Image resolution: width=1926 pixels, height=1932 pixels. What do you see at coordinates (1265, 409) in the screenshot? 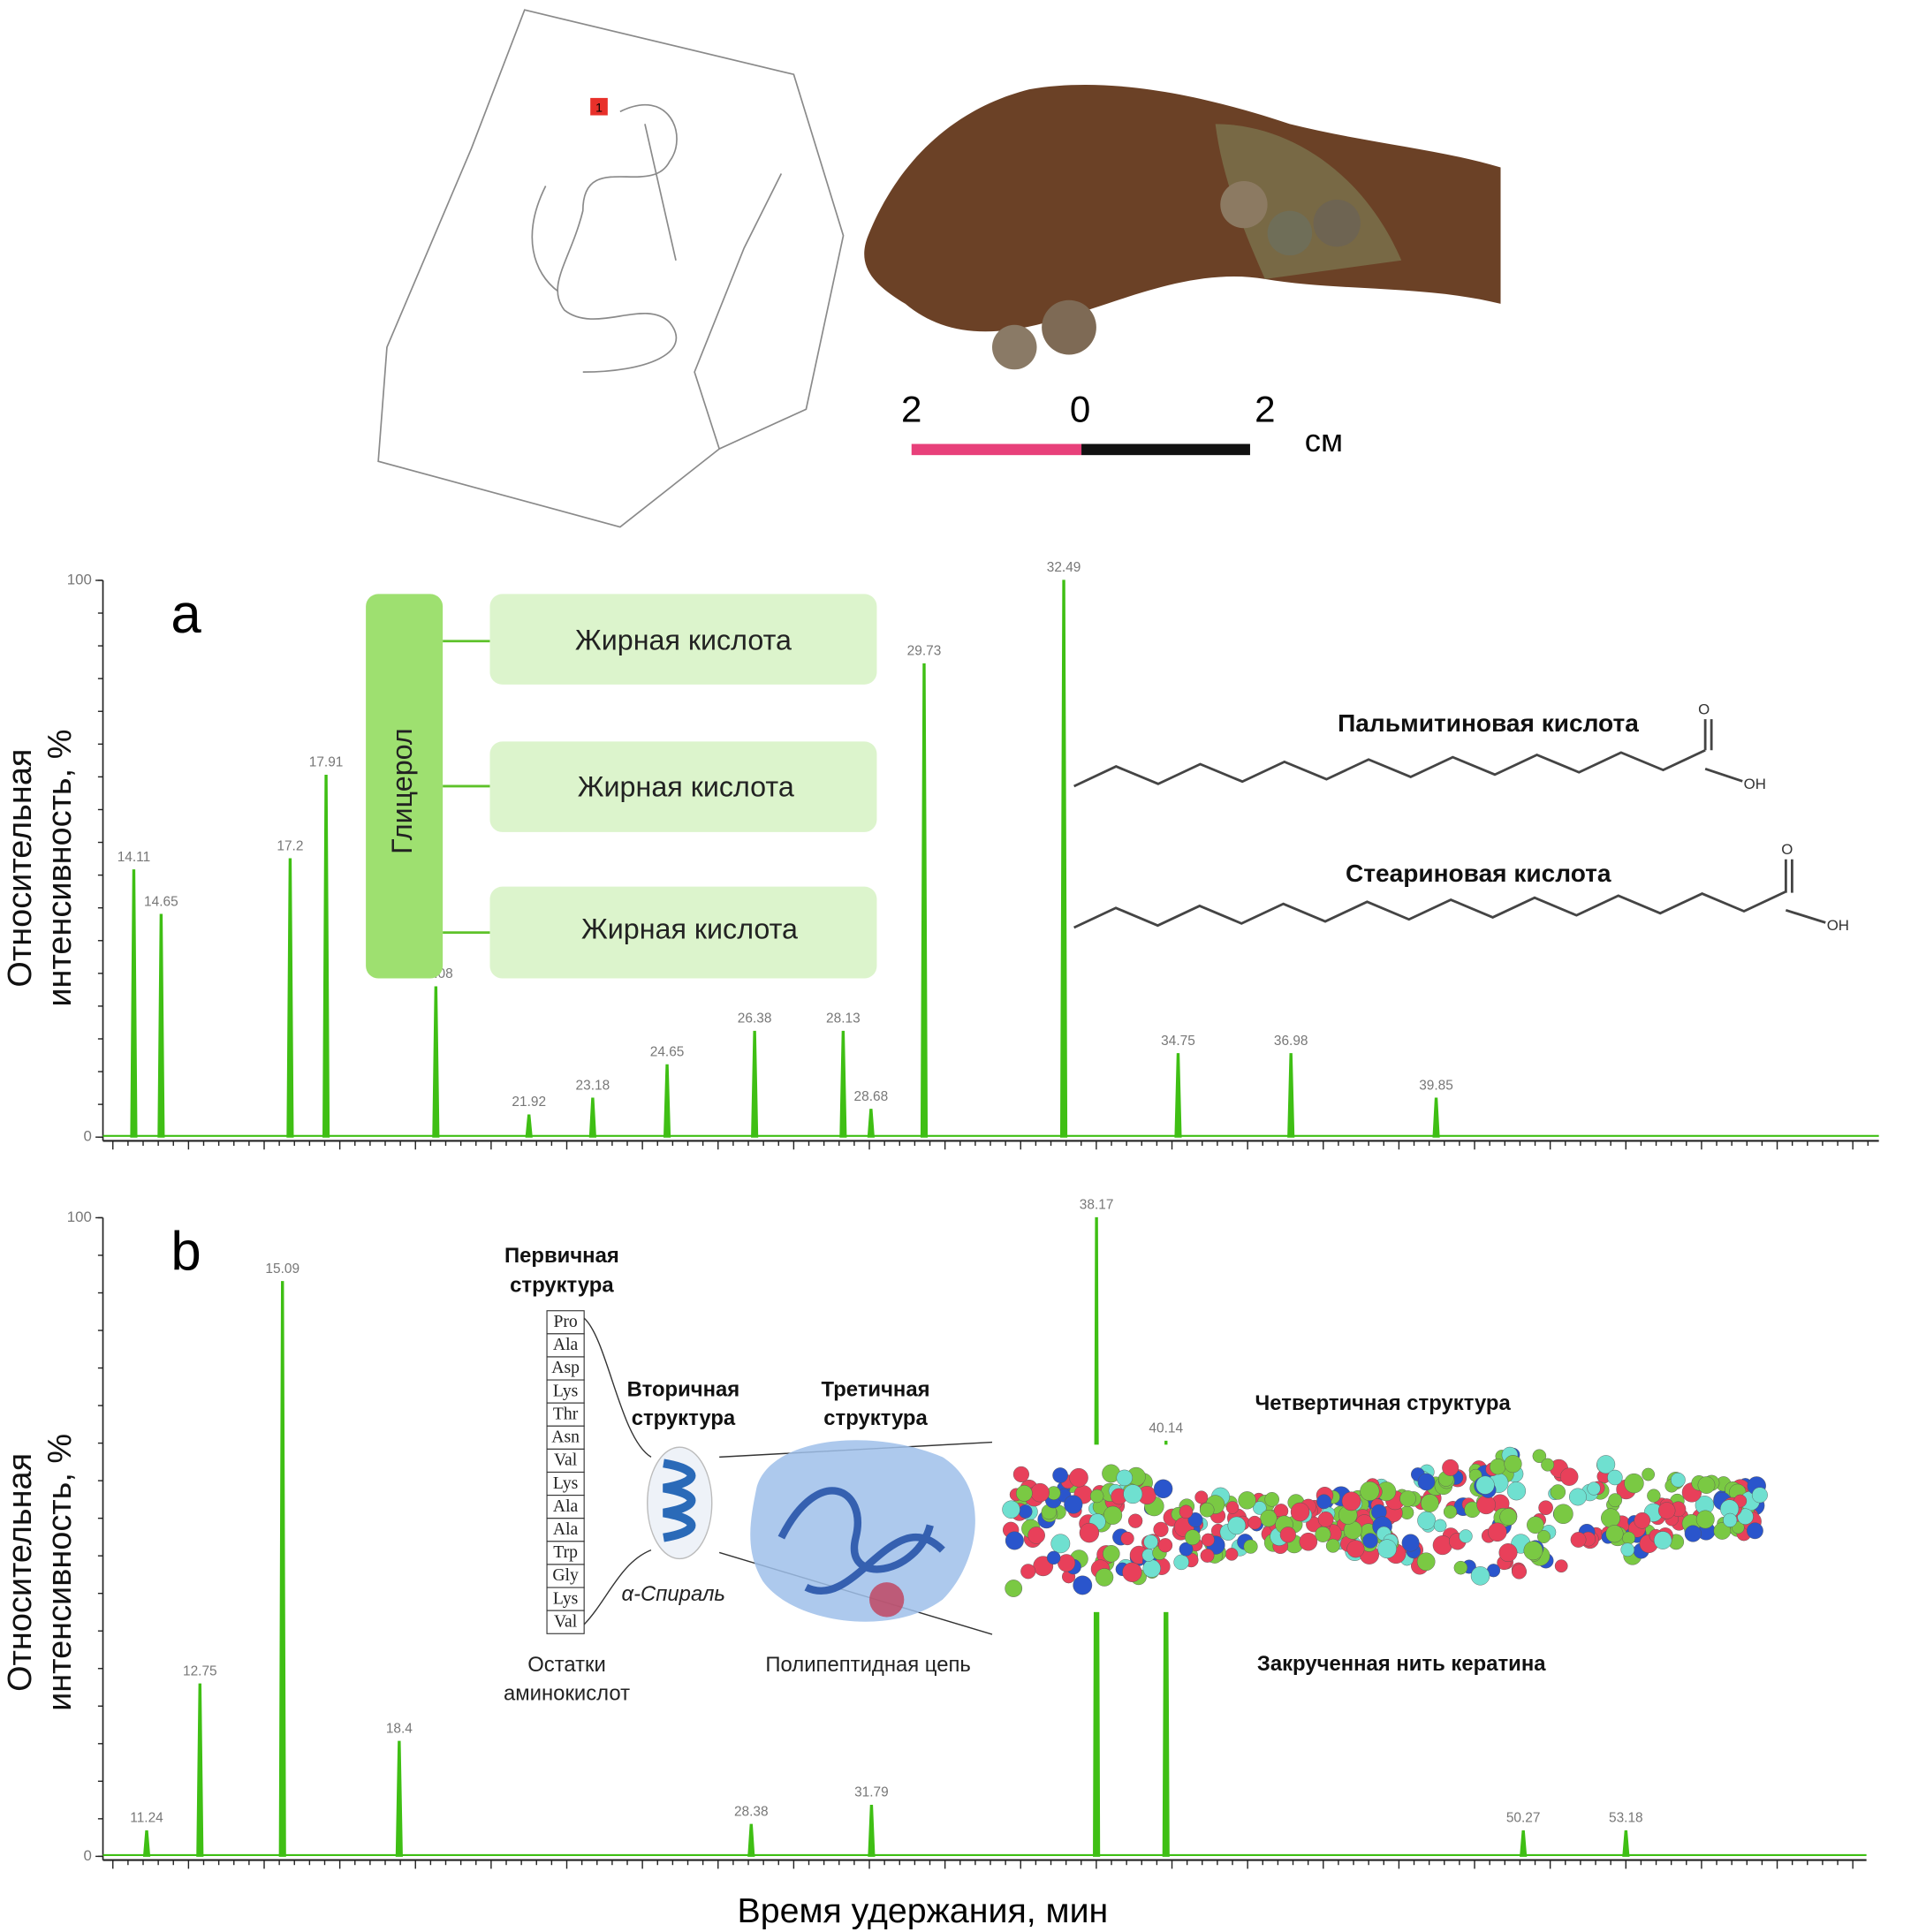
I see `scale-label: 2` at bounding box center [1265, 409].